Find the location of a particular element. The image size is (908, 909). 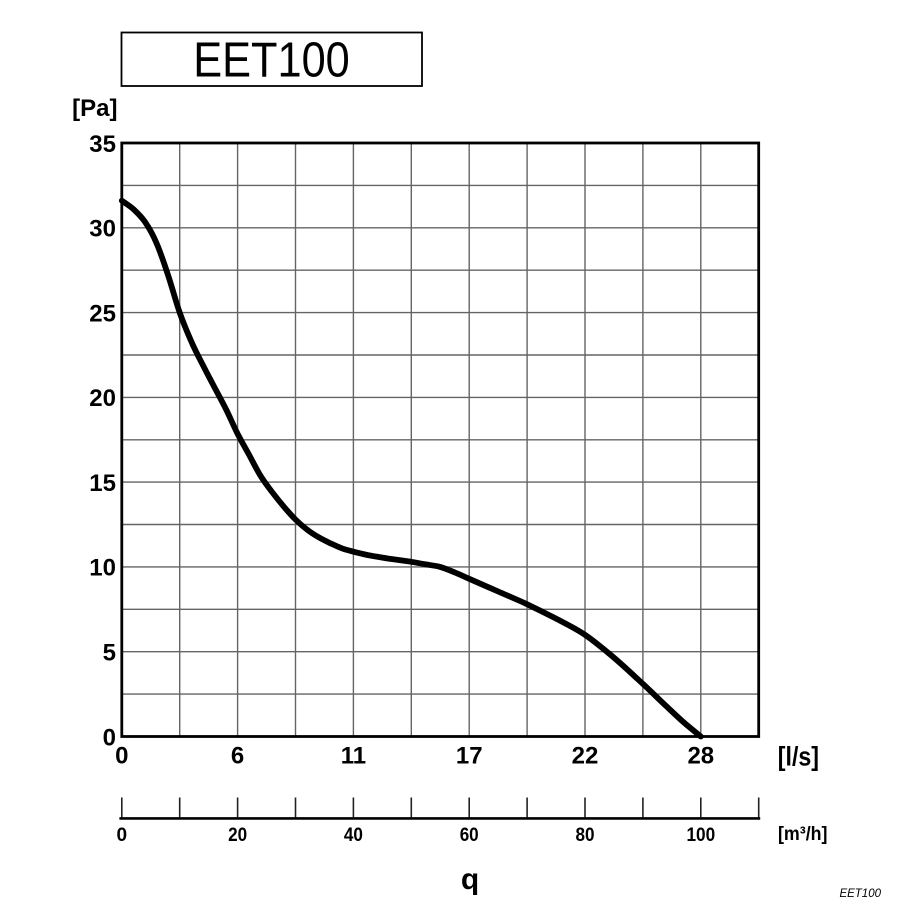

svg-text: 17 is located at coordinates (469, 756).